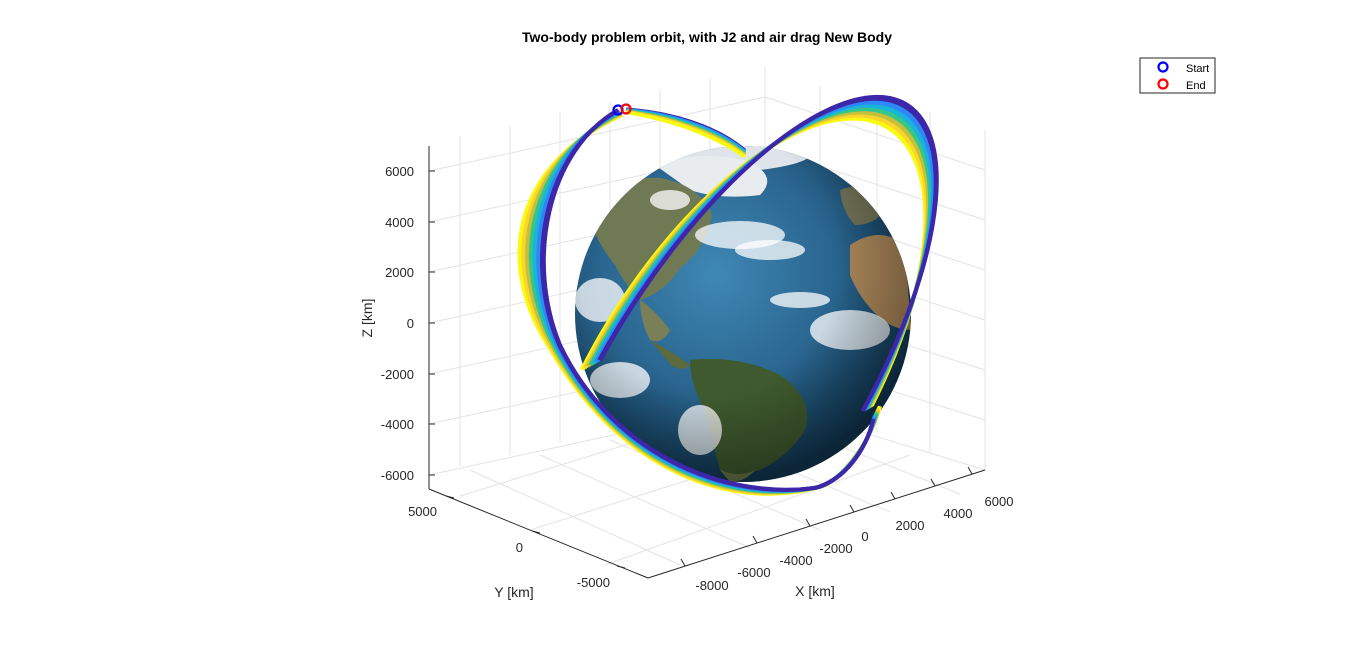 The height and width of the screenshot is (651, 1366). I want to click on x-tick-label: 2000, so click(910, 525).